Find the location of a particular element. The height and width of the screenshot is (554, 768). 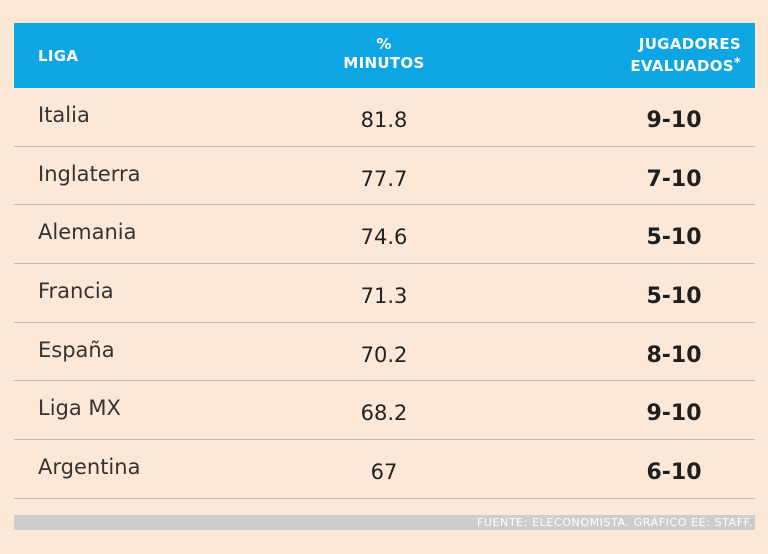

cell-league: España is located at coordinates (76, 349).